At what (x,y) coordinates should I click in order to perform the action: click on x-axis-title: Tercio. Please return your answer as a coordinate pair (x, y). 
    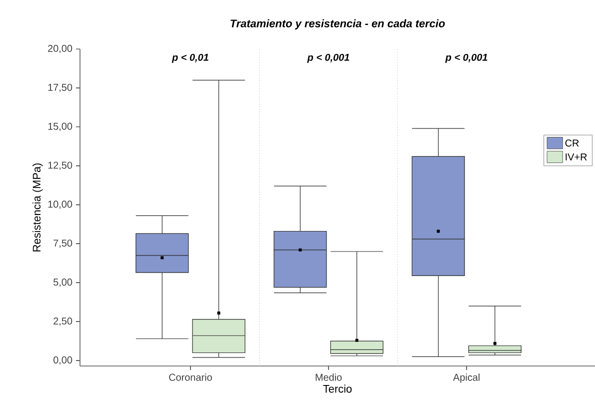
    Looking at the image, I should click on (337, 388).